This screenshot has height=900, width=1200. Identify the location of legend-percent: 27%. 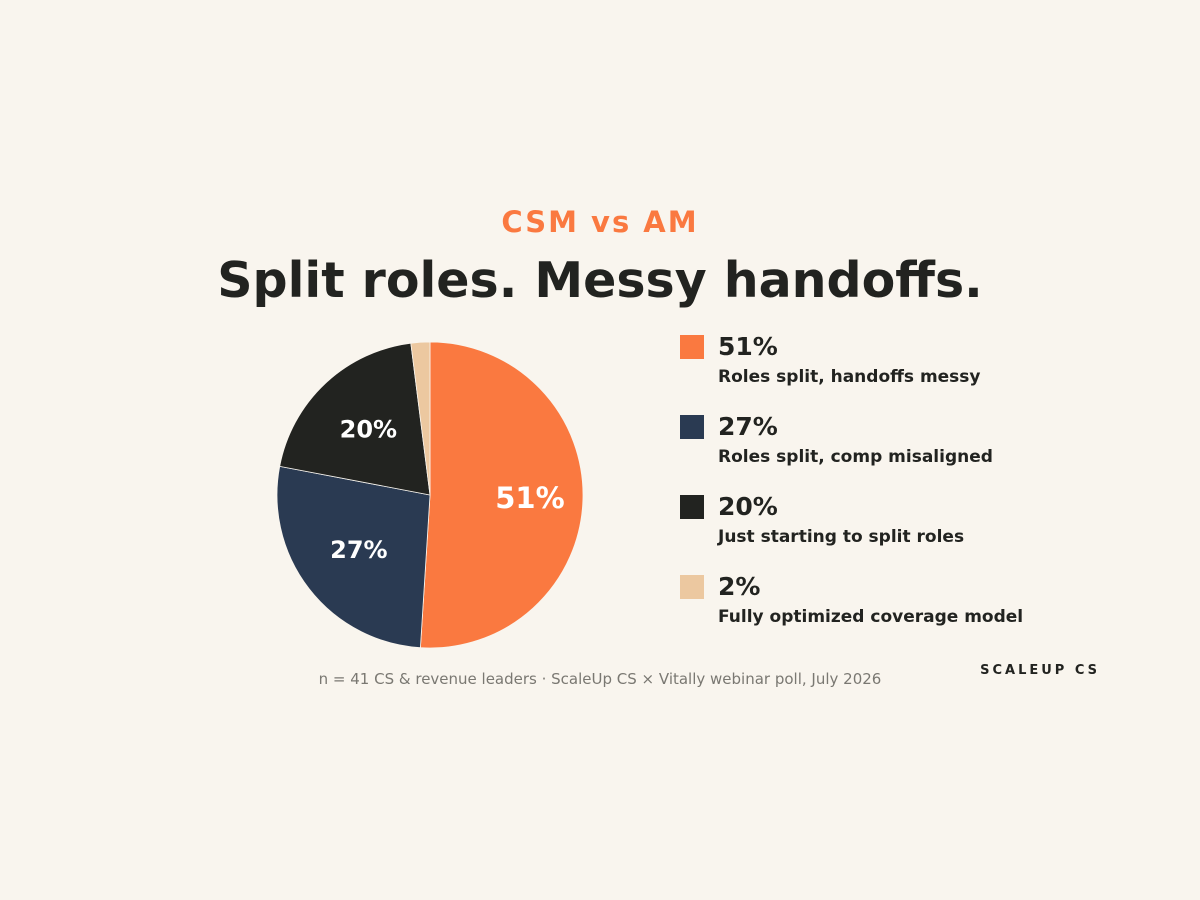
(748, 426).